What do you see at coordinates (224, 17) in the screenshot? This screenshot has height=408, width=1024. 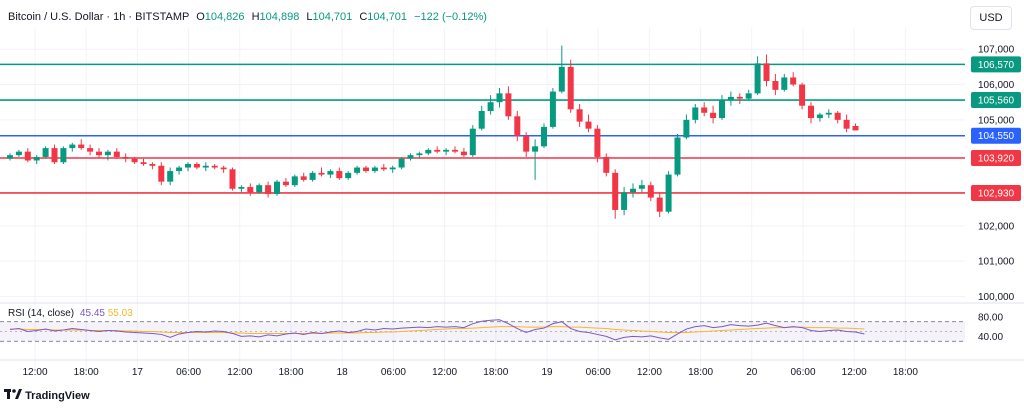 I see `open-value: 104,826` at bounding box center [224, 17].